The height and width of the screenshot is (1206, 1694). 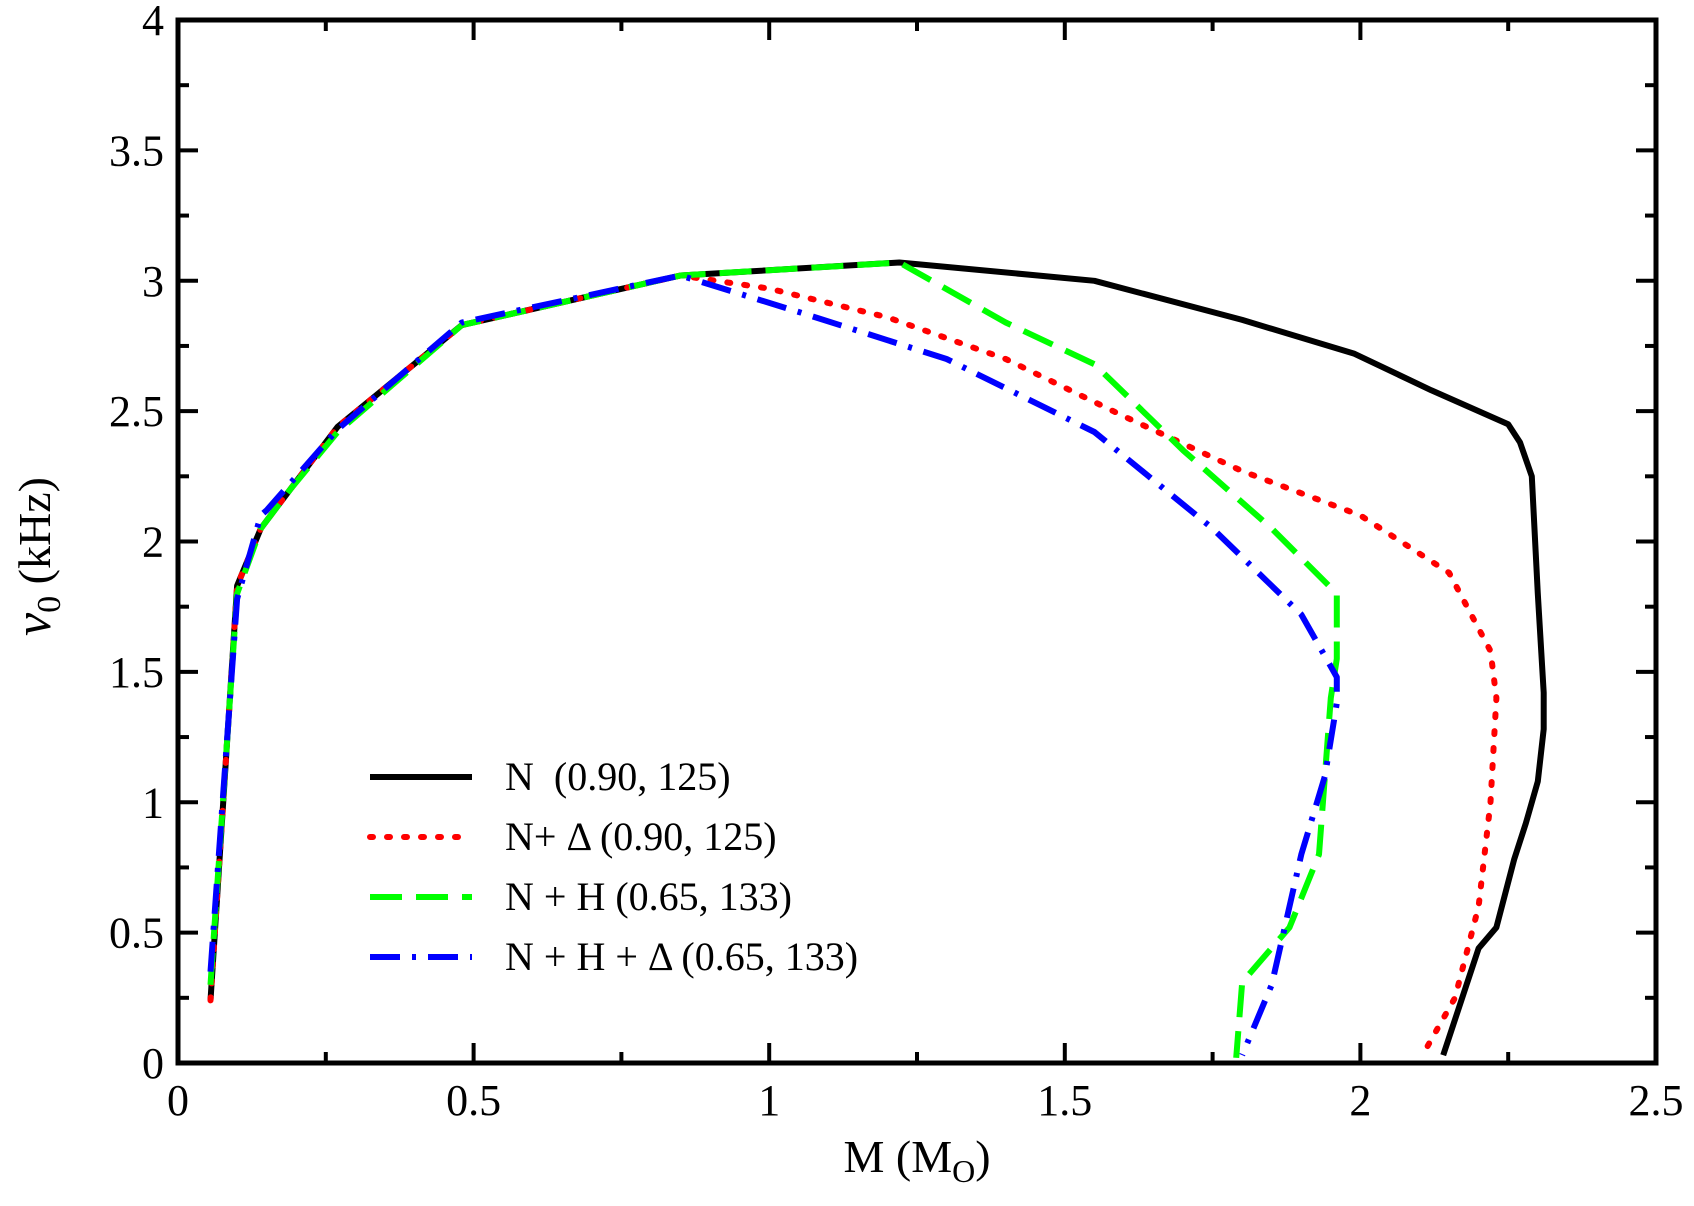 I want to click on y-tick-label: 0, so click(x=153, y=1063).